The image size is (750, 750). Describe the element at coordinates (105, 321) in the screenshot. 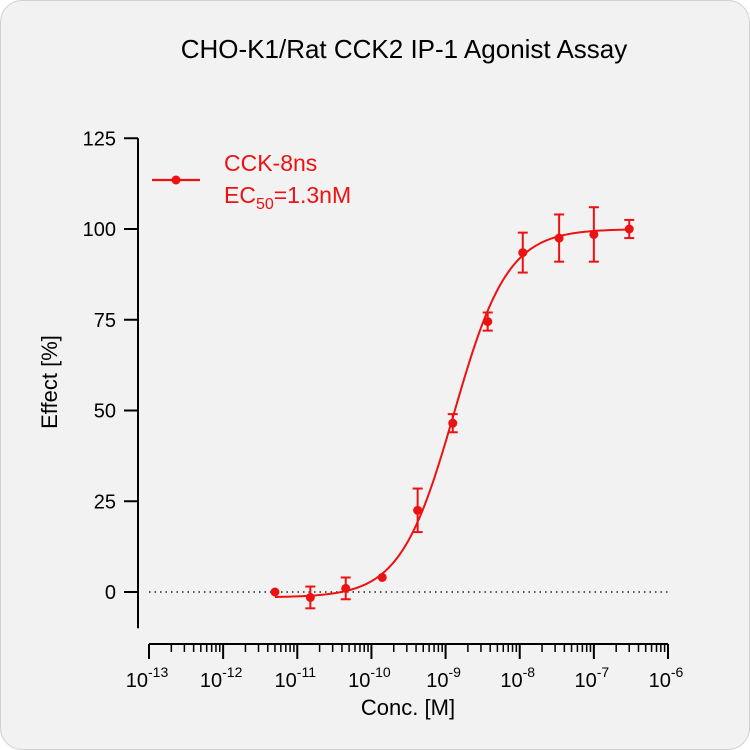

I see `y-tick-label: 75` at that location.